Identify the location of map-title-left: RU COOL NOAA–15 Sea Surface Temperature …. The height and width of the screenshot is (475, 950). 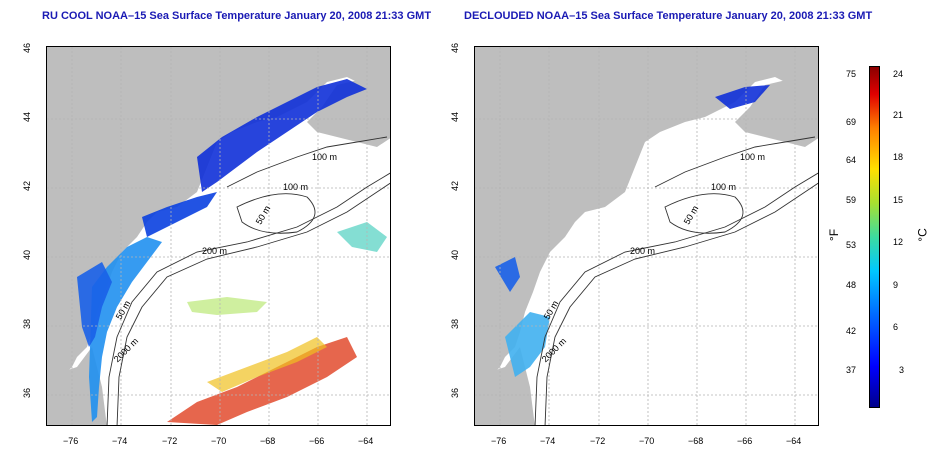
(237, 16).